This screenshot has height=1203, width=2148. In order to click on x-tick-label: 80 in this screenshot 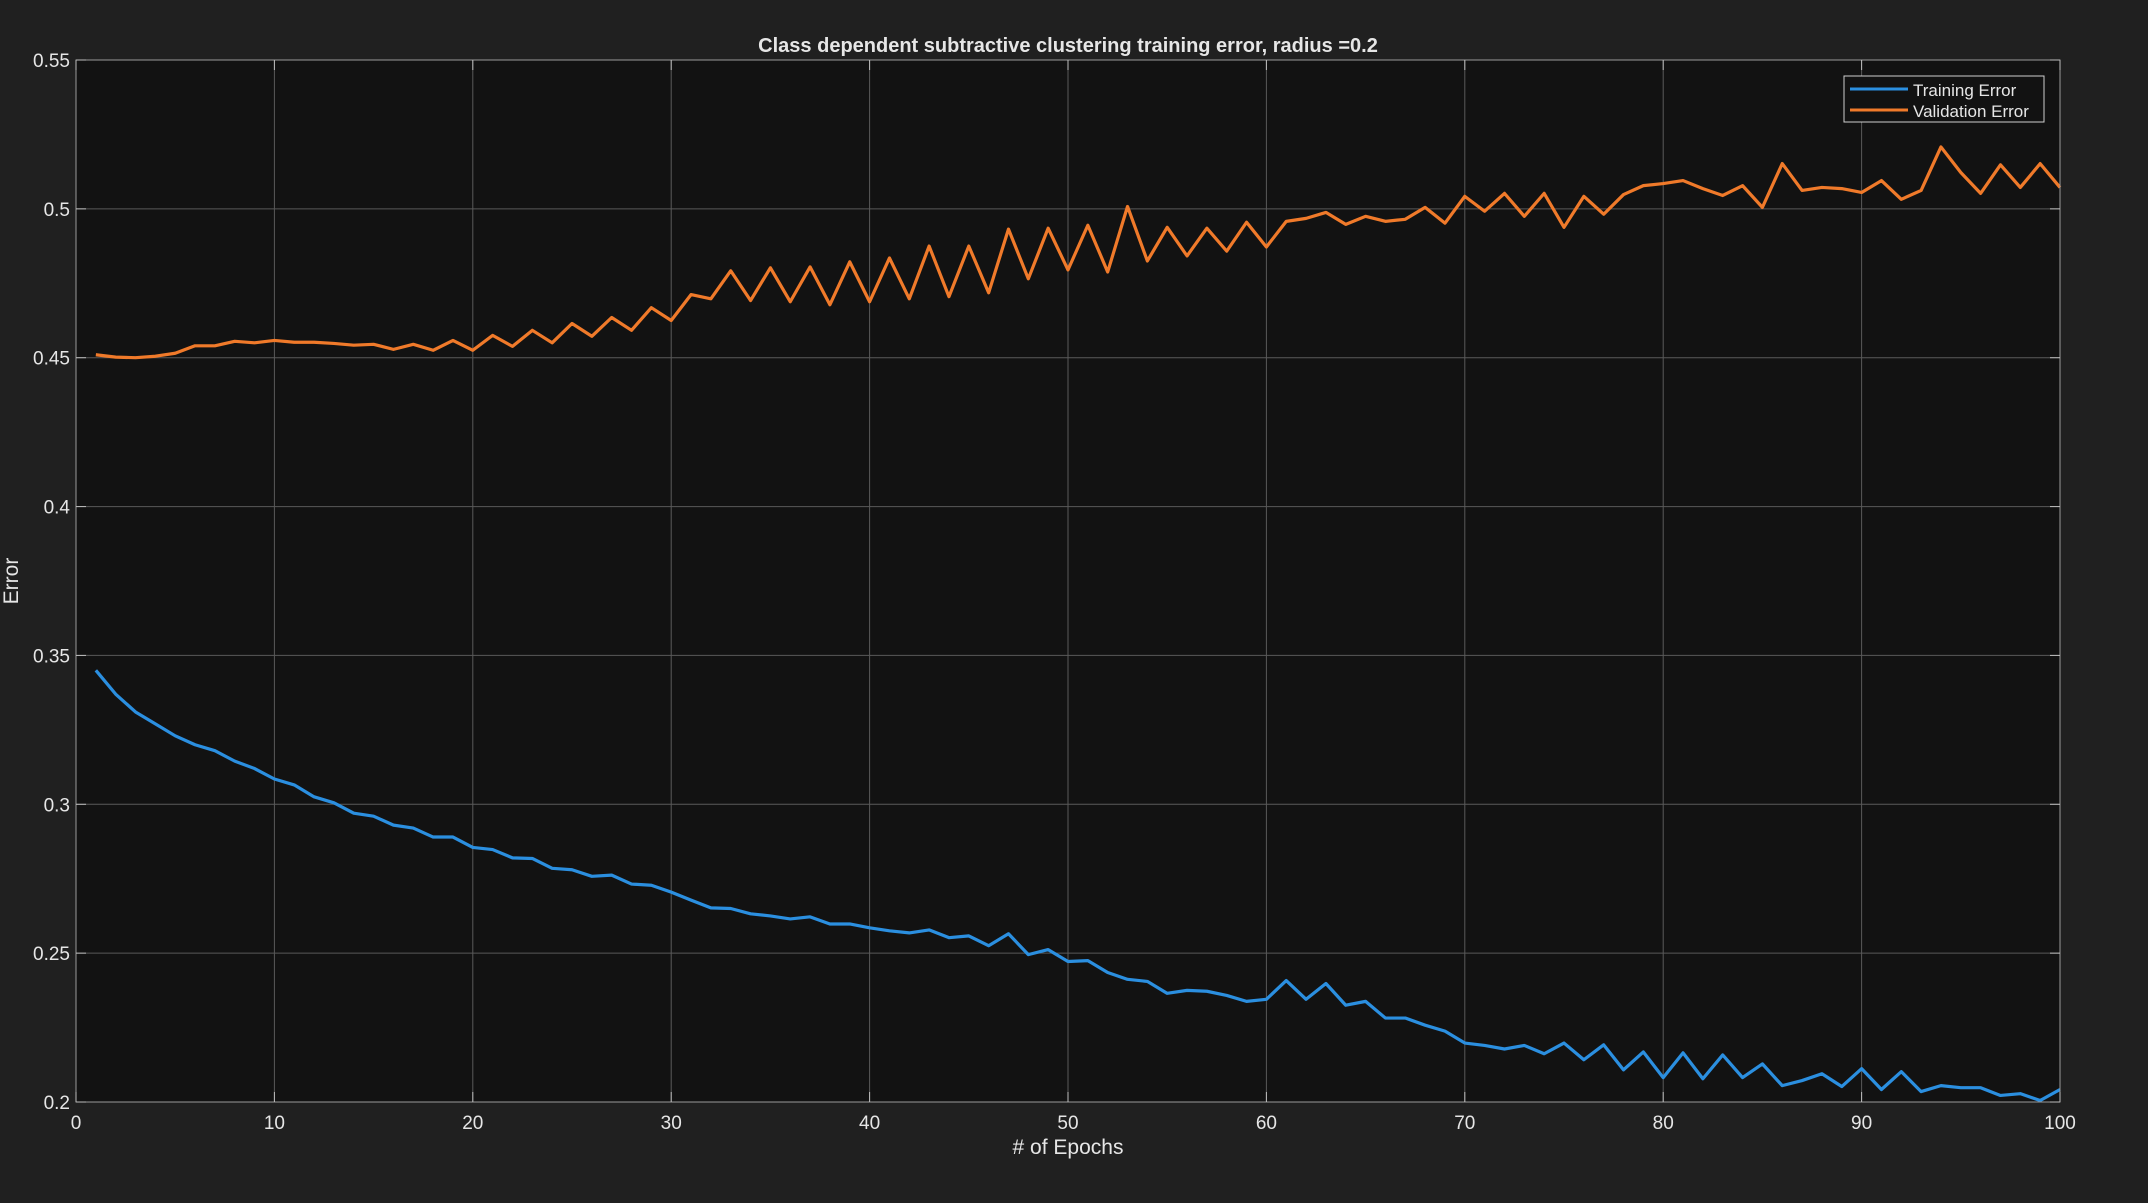, I will do `click(1663, 1123)`.